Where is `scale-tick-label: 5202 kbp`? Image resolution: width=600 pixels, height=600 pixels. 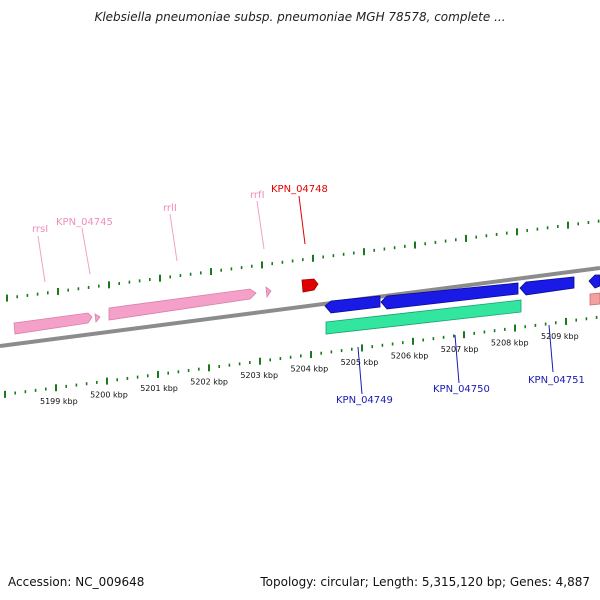 scale-tick-label: 5202 kbp is located at coordinates (209, 381).